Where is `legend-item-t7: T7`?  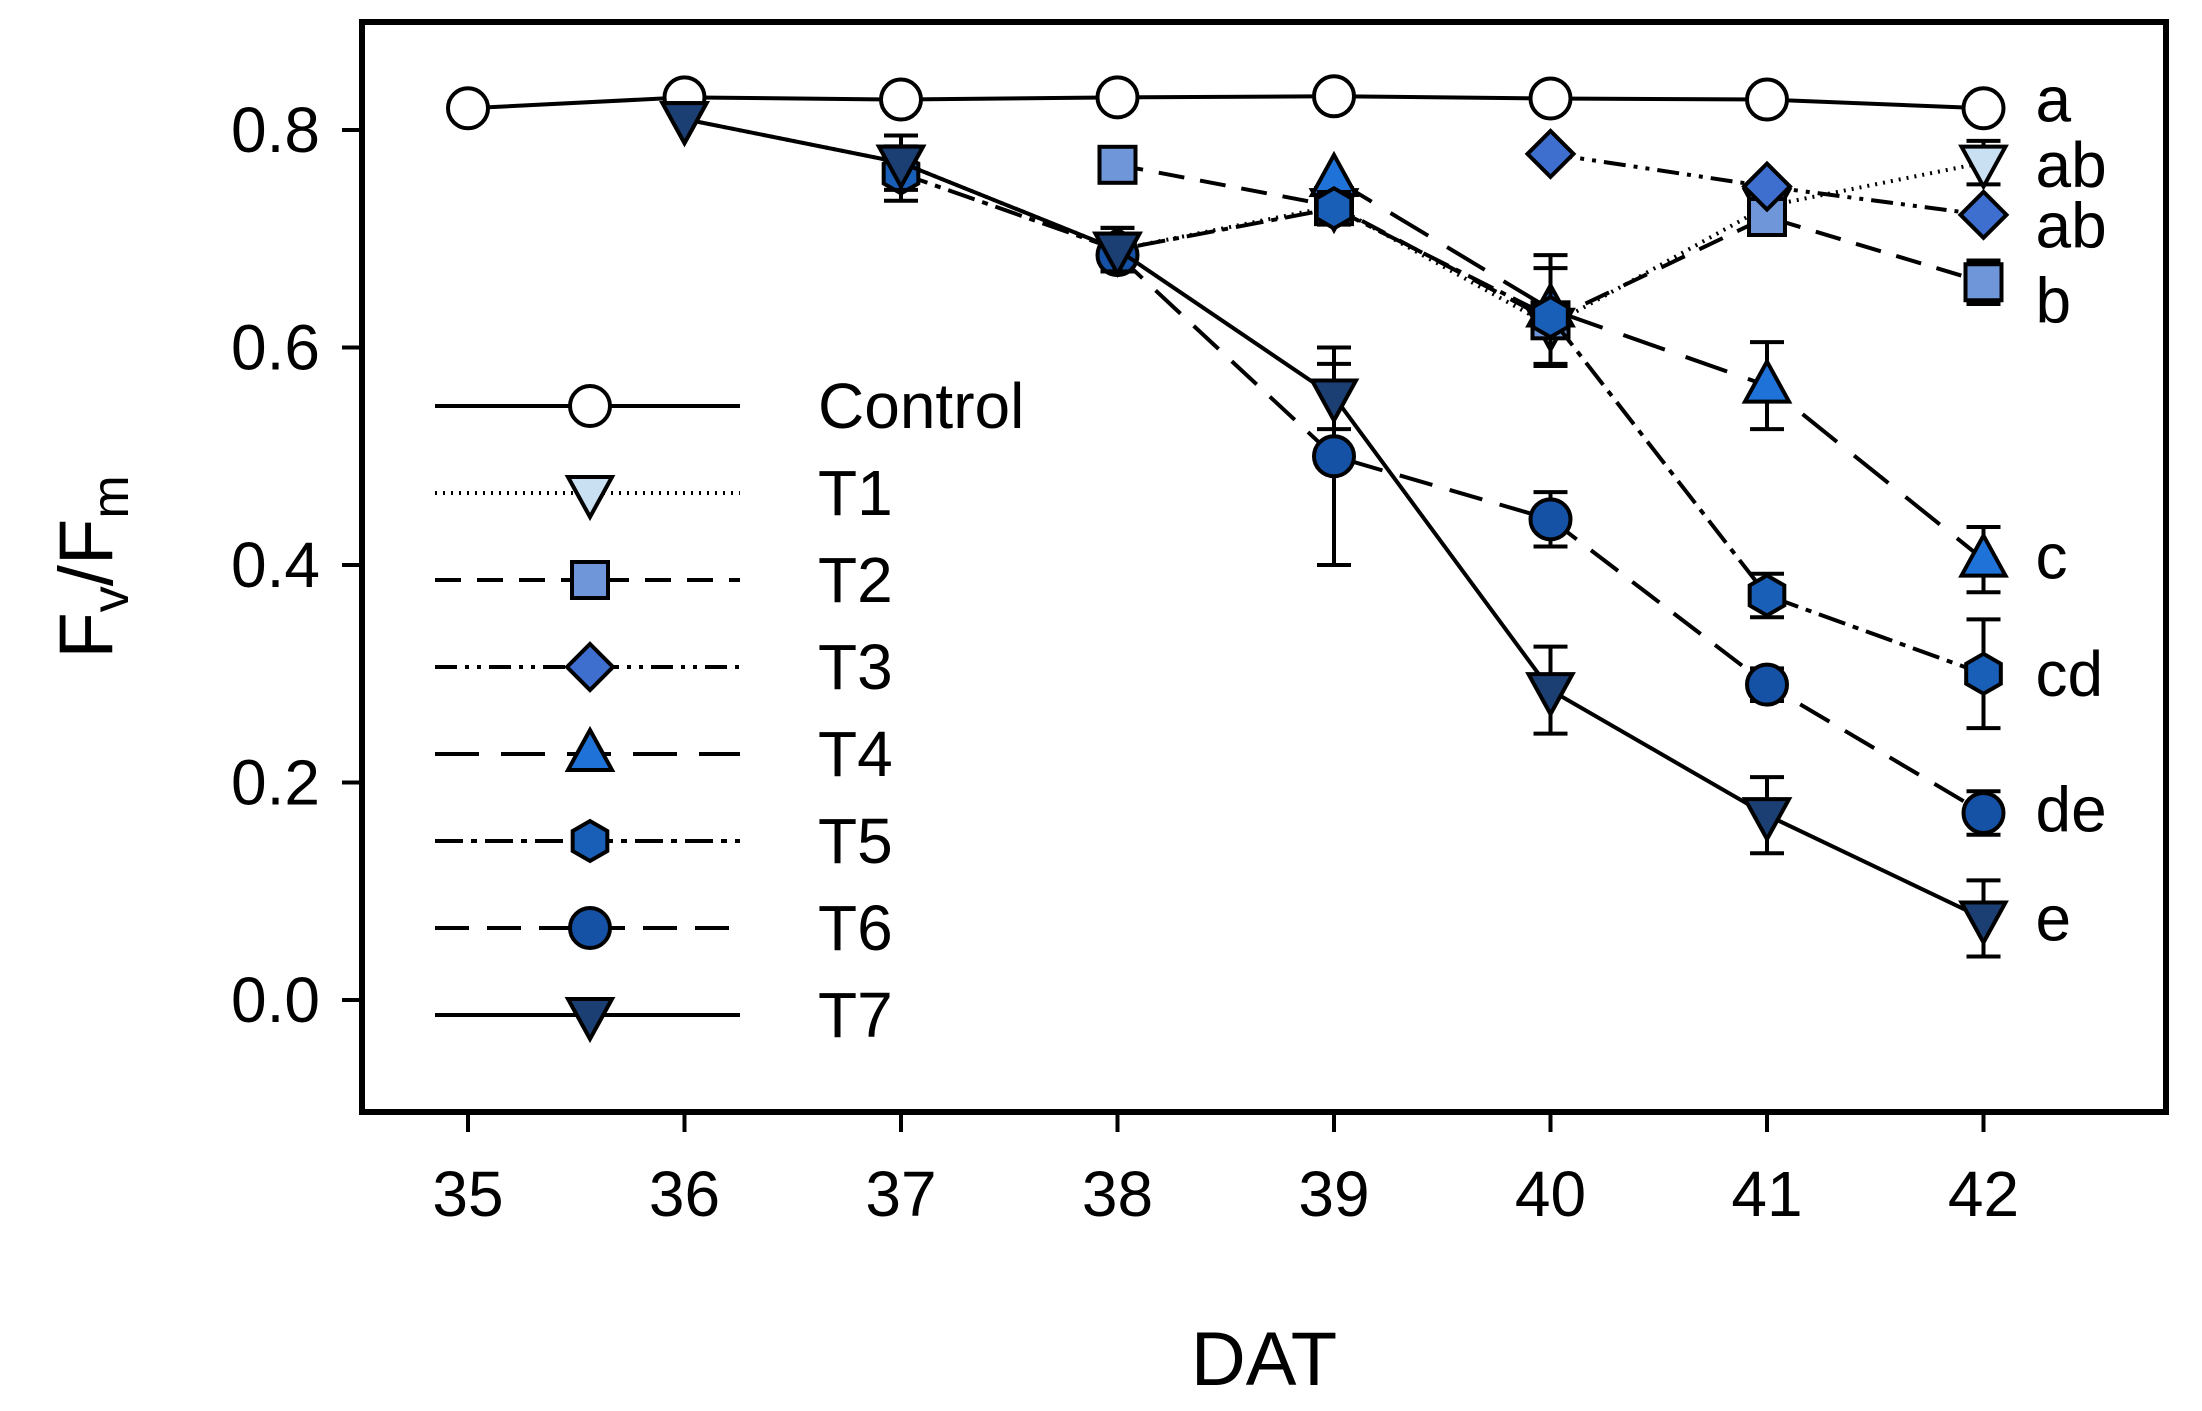 legend-item-t7: T7 is located at coordinates (664, 1015).